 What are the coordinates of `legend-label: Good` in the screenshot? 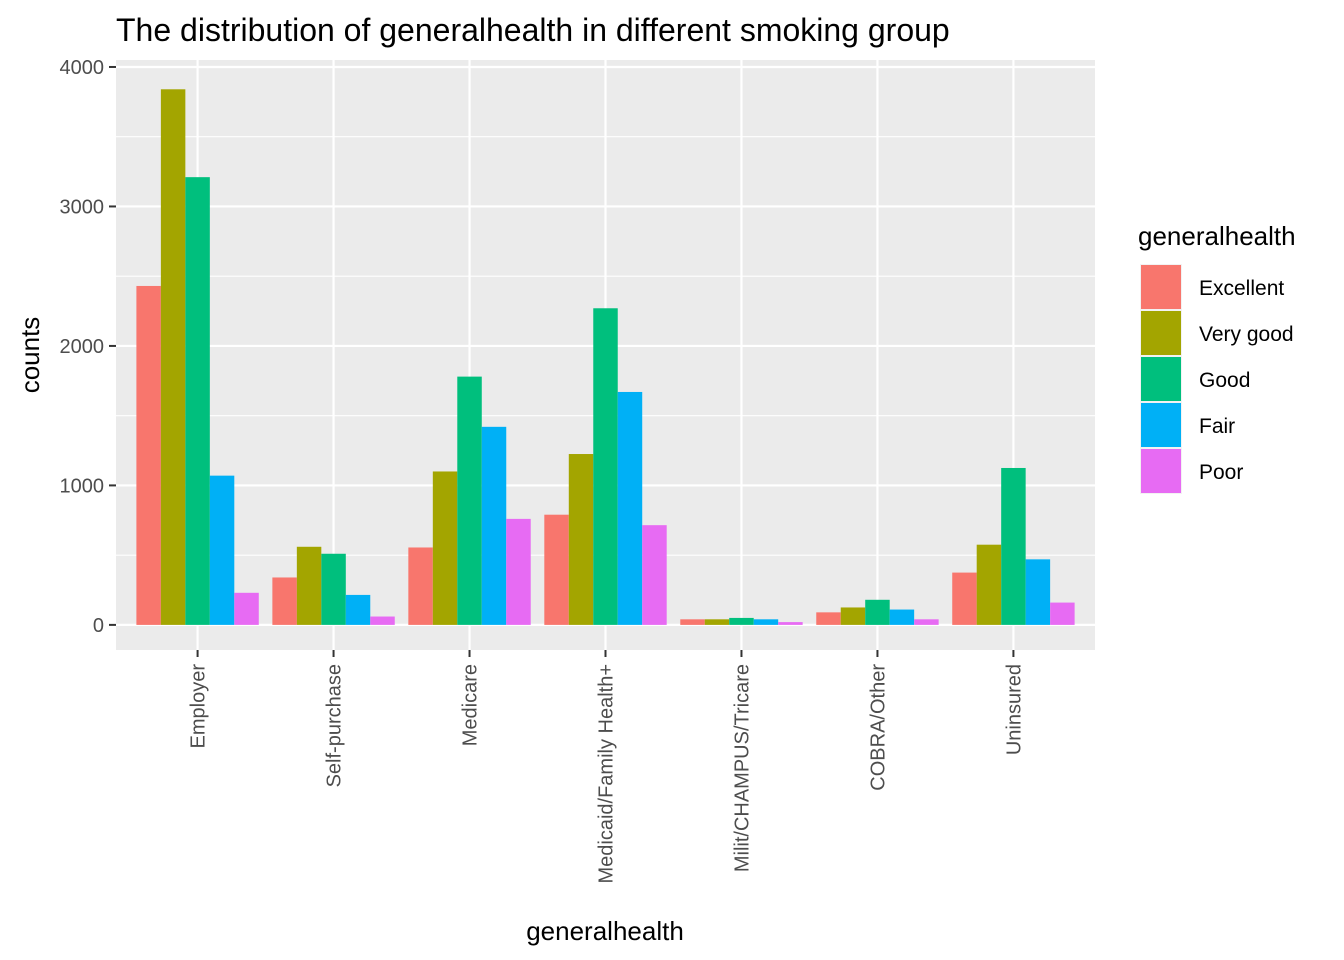 It's located at (1224, 380).